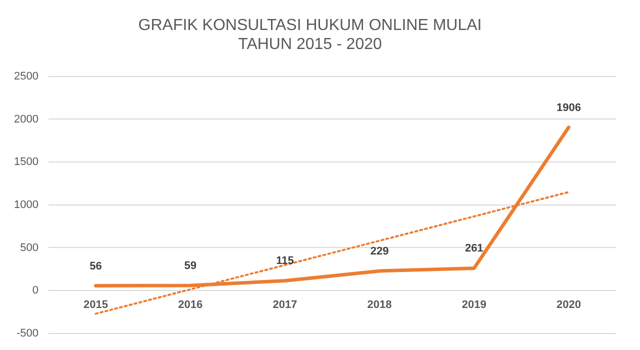  I want to click on y-tick-label: -500, so click(27, 333).